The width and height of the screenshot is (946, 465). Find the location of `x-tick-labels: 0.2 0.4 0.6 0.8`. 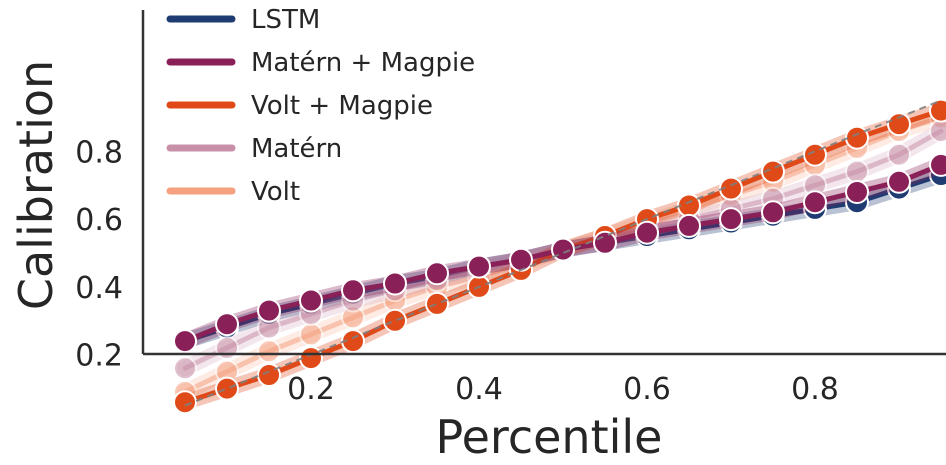

x-tick-labels: 0.2 0.4 0.6 0.8 is located at coordinates (563, 389).